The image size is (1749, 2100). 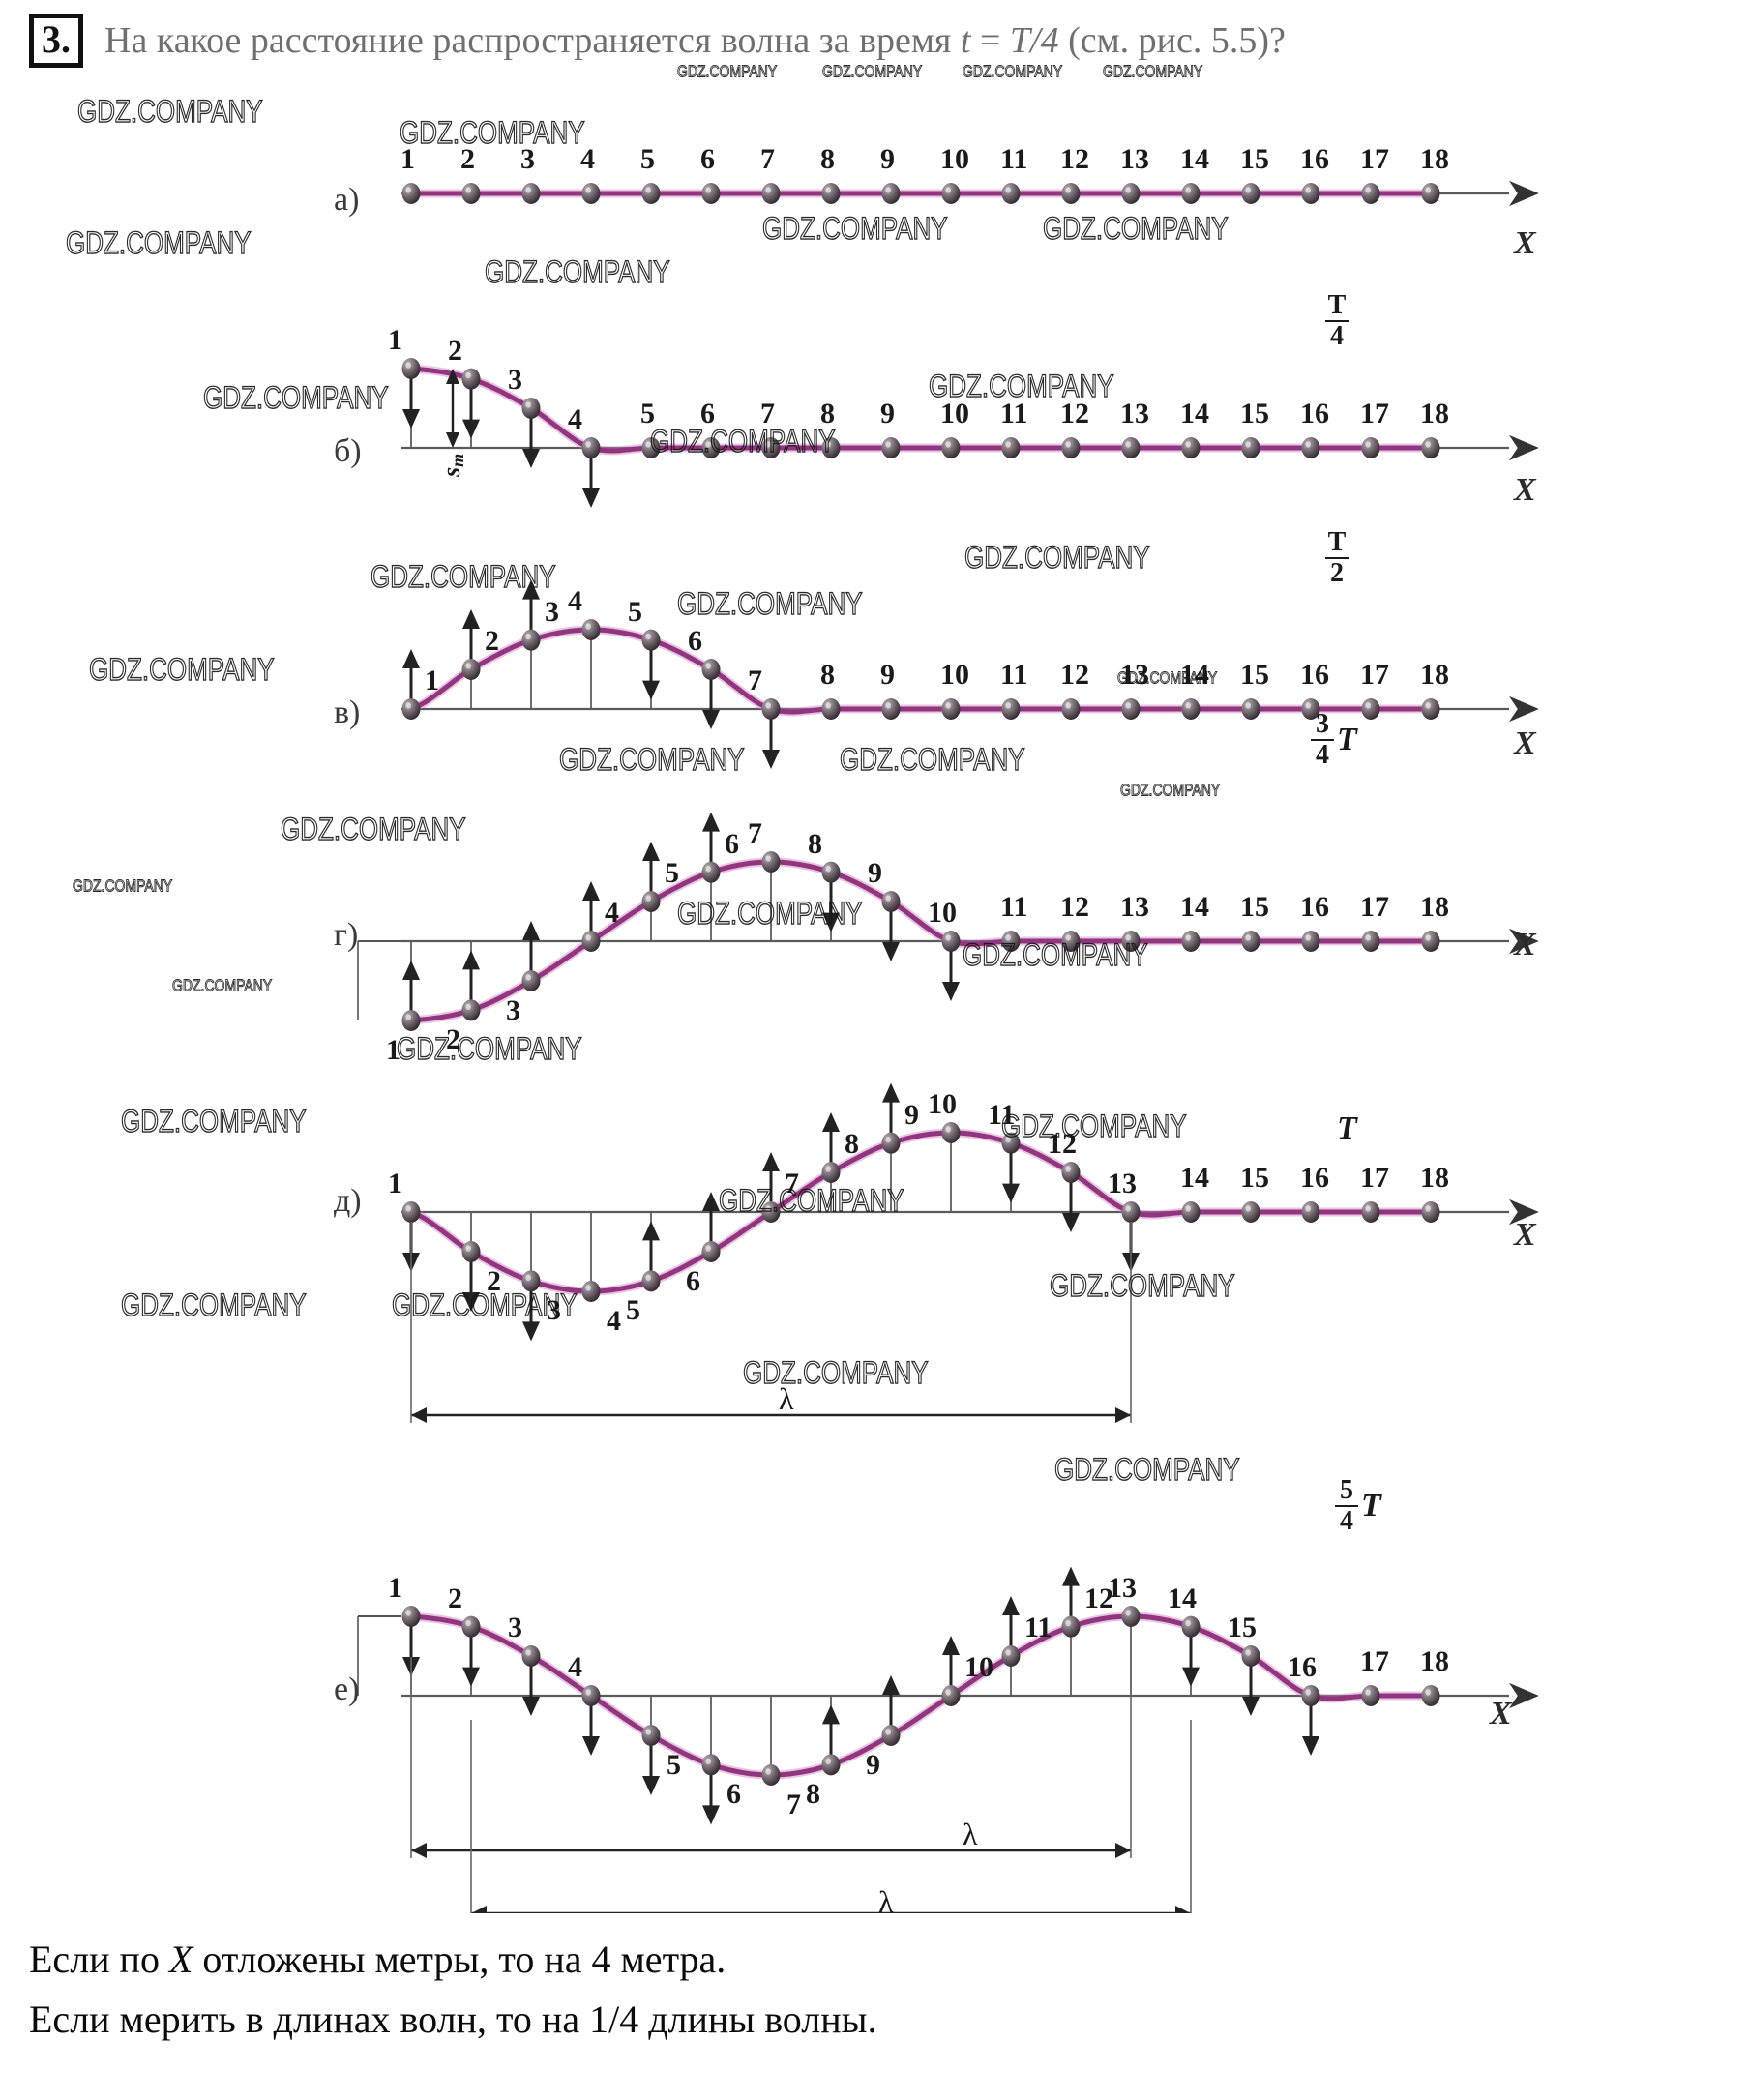 I want to click on point-number-g-6: 6, so click(x=732, y=843).